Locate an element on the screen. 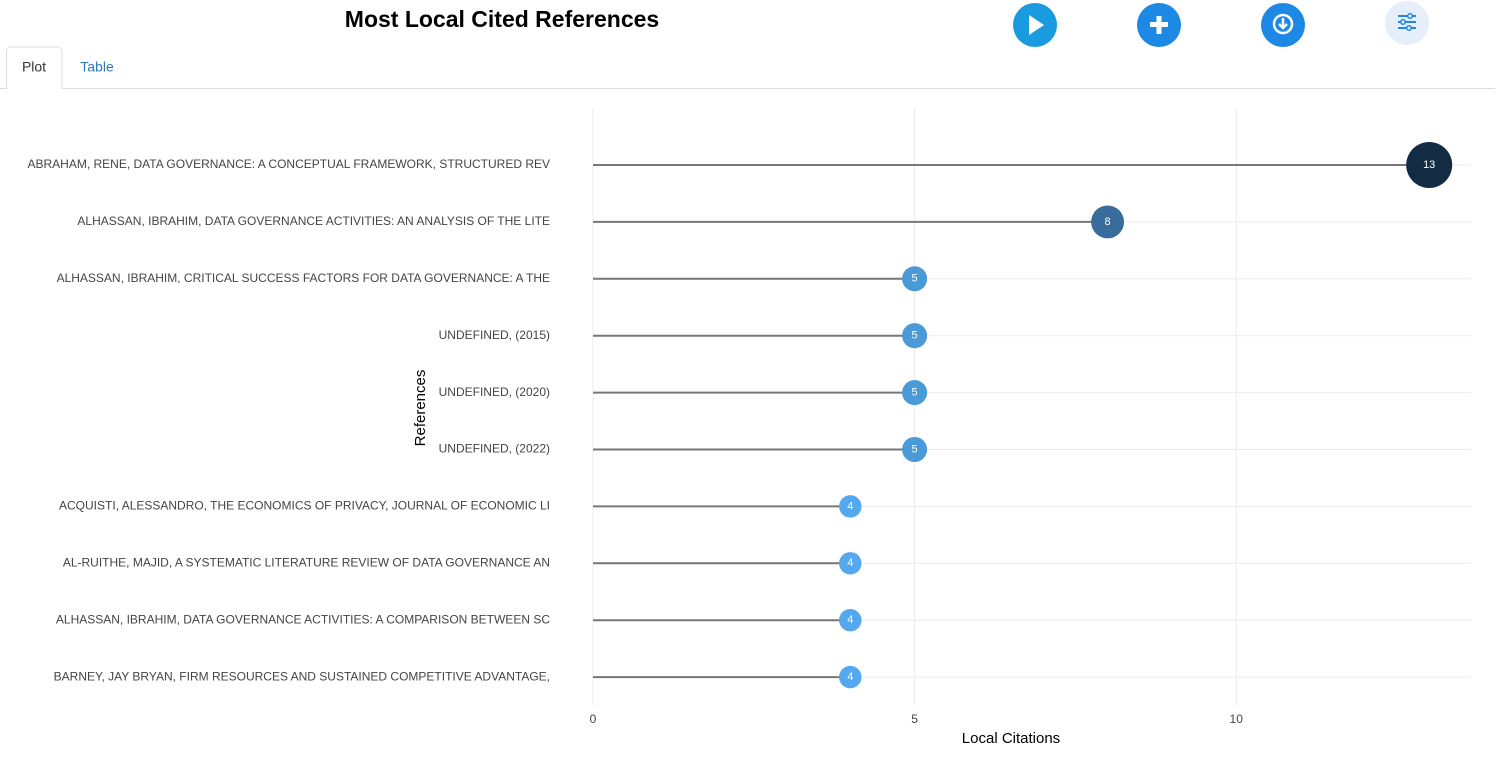 This screenshot has height=758, width=1501. x-tick-label: 5 is located at coordinates (914, 719).